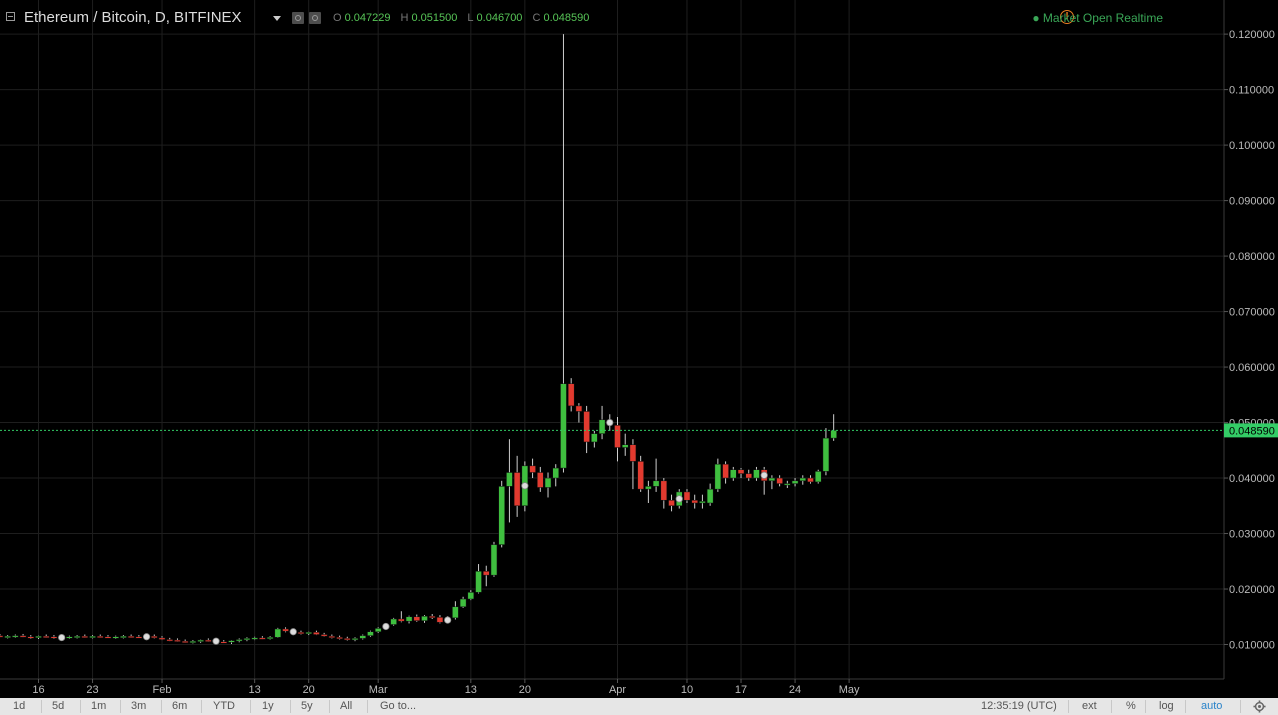 This screenshot has width=1278, height=715. Describe the element at coordinates (1089, 706) in the screenshot. I see `ext-toggle: ext` at that location.